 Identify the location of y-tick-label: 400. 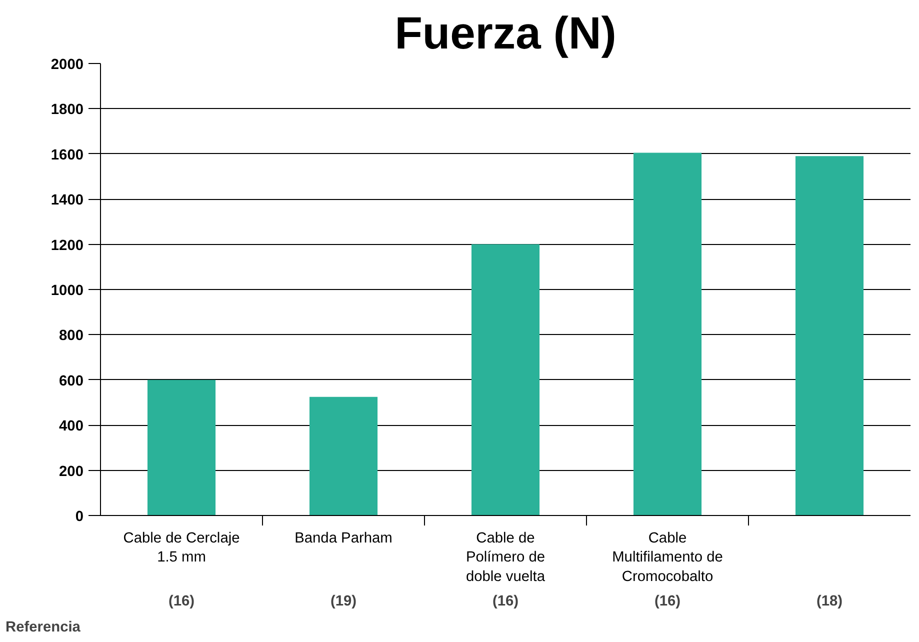
(71, 426).